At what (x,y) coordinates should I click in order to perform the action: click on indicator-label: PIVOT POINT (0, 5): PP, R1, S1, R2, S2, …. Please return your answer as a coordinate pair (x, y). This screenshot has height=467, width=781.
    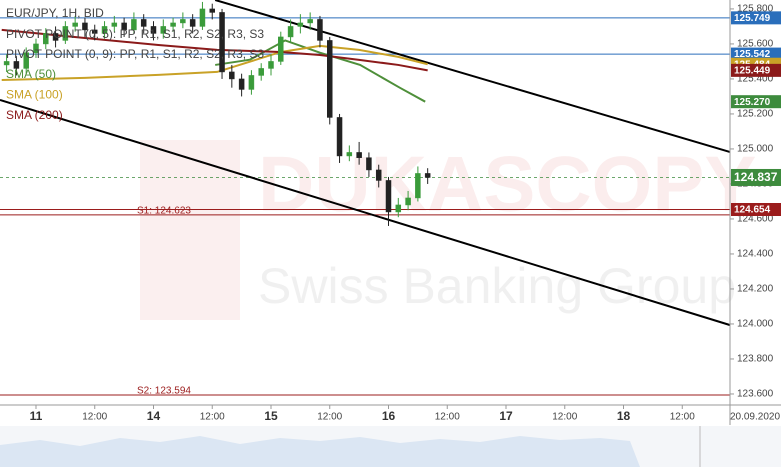
    Looking at the image, I should click on (135, 34).